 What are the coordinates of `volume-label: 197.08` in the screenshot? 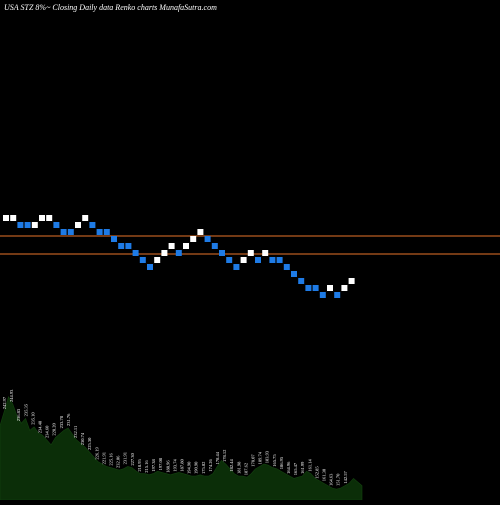 It's located at (160, 463).